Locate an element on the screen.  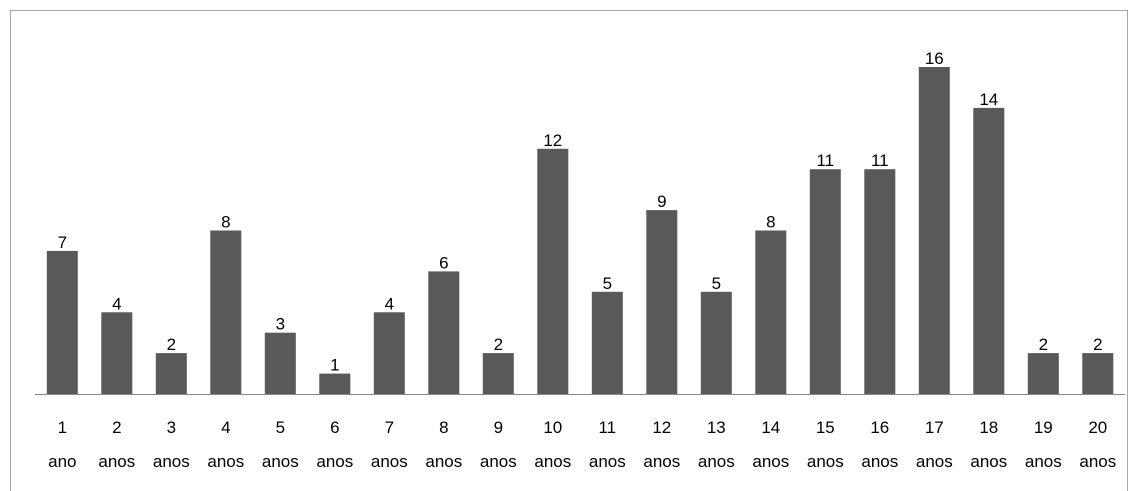
data-label-14: 8 is located at coordinates (770, 222).